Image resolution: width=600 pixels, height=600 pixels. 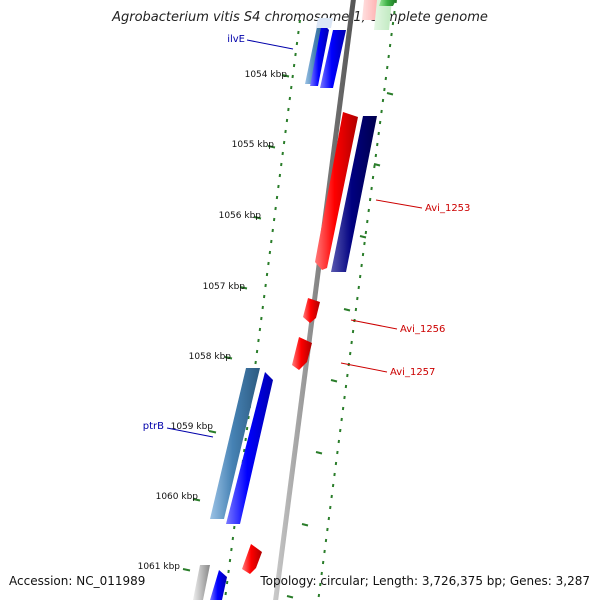 I want to click on chromosome-backbone, so click(x=314, y=300).